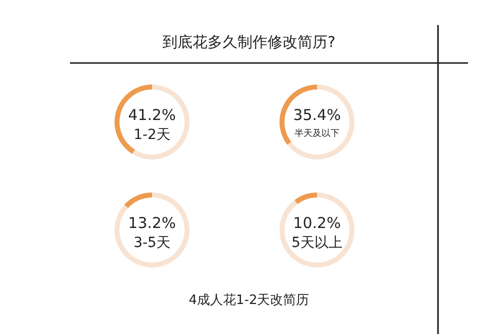  Describe the element at coordinates (152, 223) in the screenshot. I see `data-label: 13.2%` at that location.